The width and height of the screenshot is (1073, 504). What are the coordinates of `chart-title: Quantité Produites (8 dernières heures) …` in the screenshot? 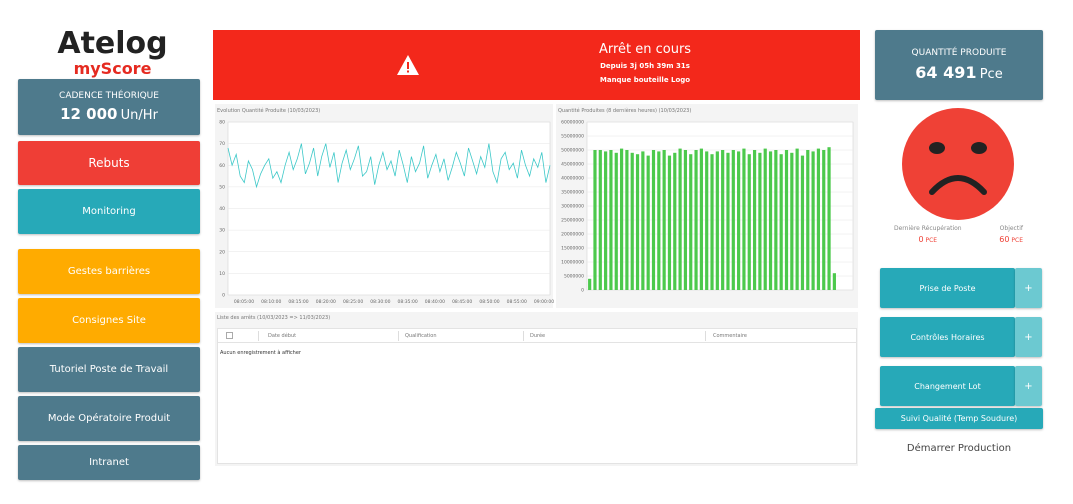 It's located at (625, 111).